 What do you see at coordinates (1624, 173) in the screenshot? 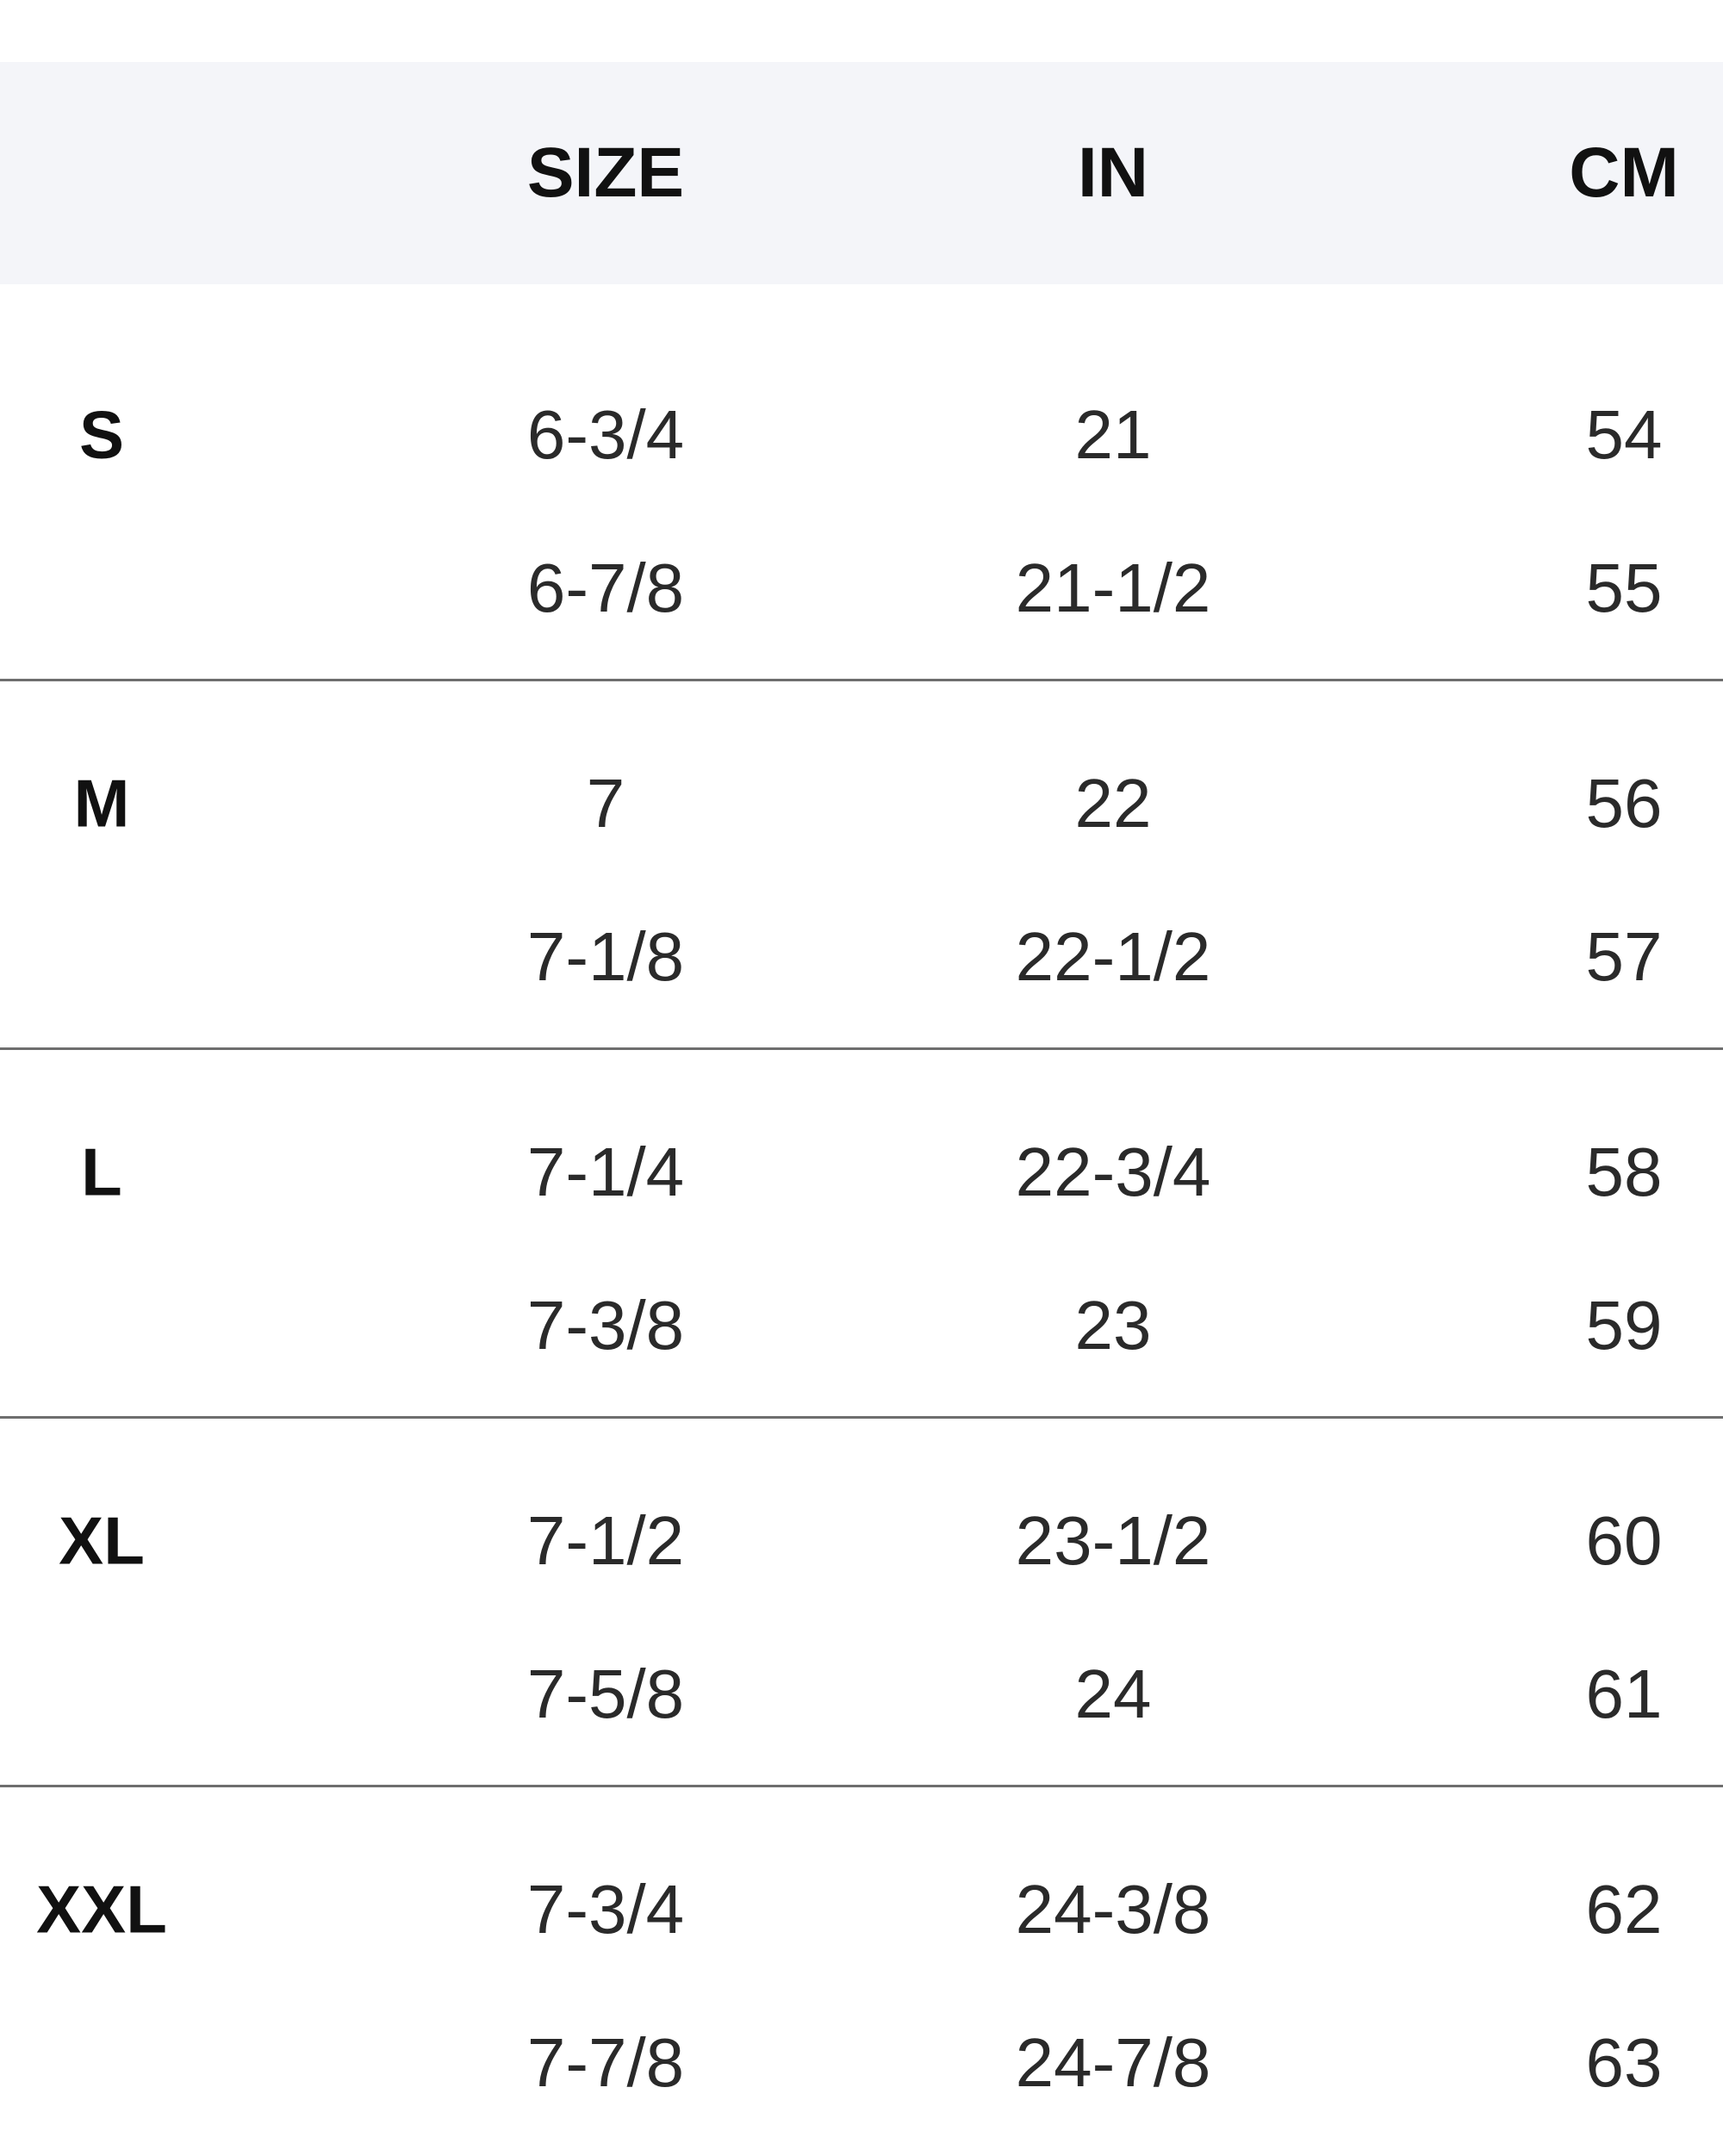
I see `header-cm: CM` at bounding box center [1624, 173].